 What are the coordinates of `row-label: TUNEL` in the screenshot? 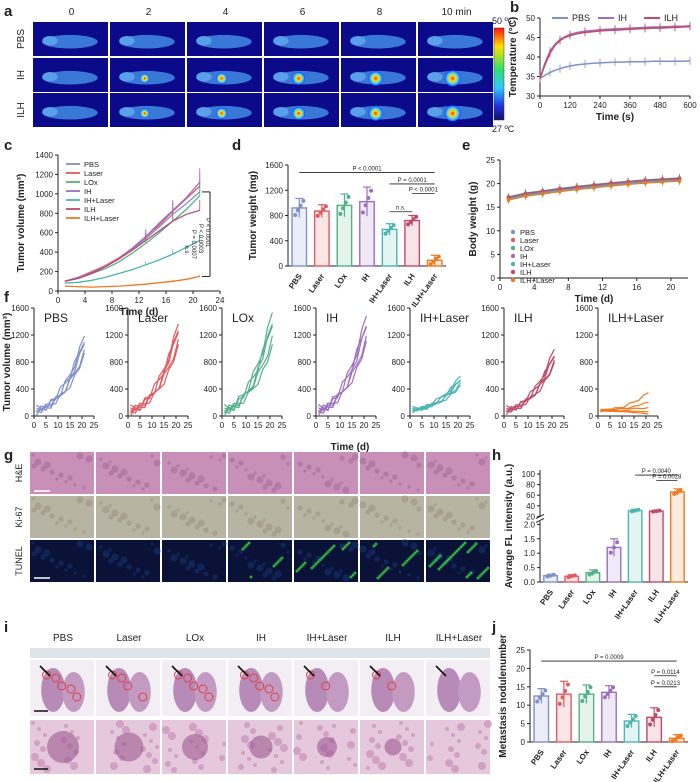 It's located at (19, 561).